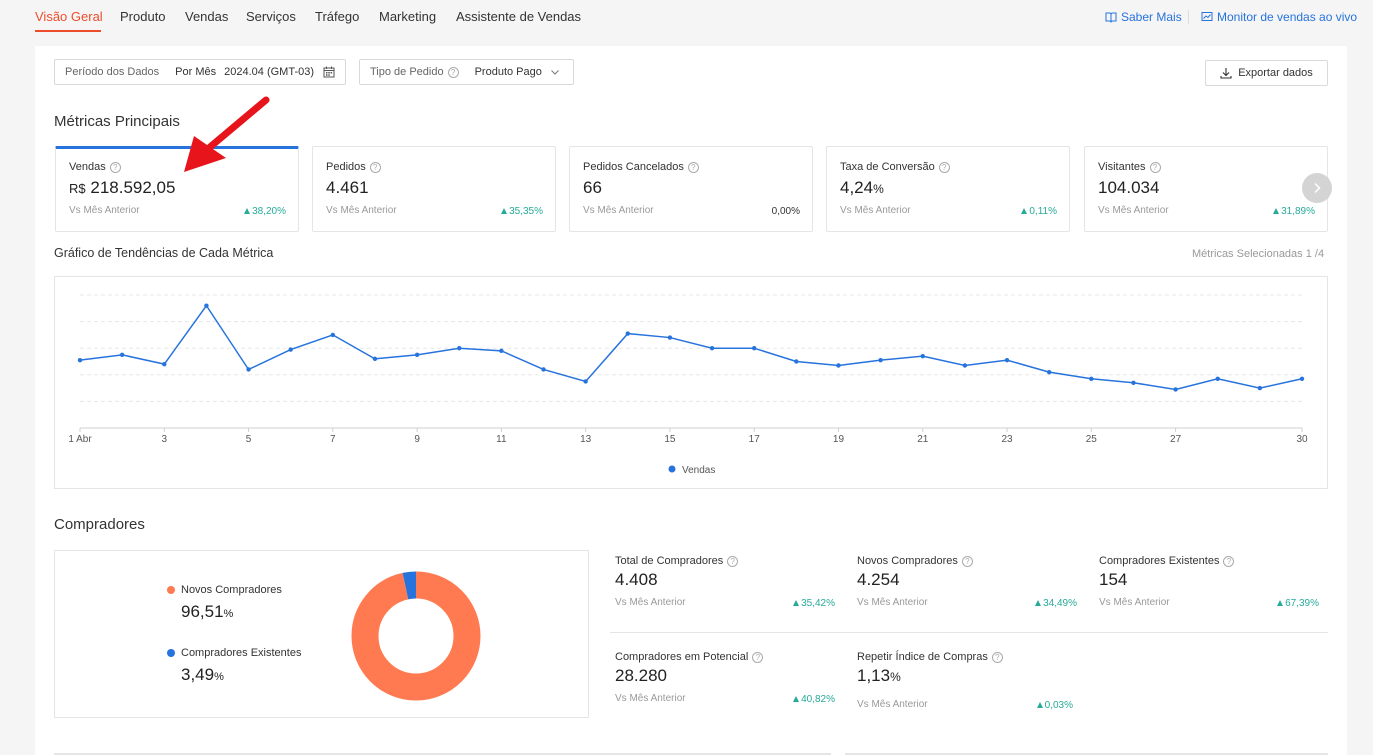 The image size is (1373, 755). Describe the element at coordinates (408, 16) in the screenshot. I see `tab-marketing: Marketing` at that location.